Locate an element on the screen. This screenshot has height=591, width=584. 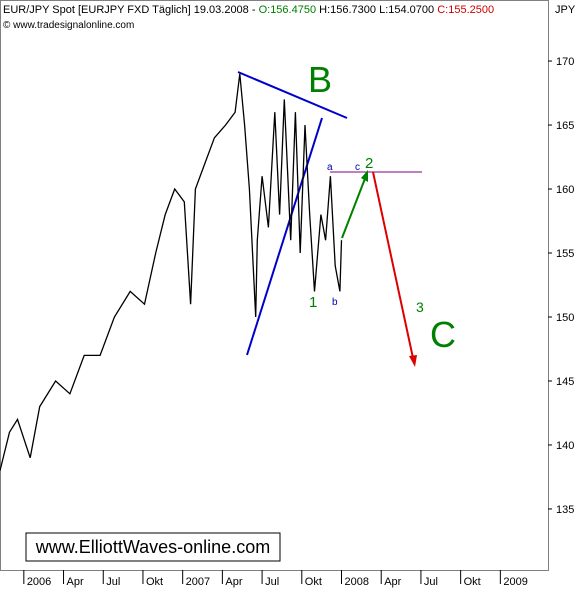
wave-label: 3 is located at coordinates (420, 307).